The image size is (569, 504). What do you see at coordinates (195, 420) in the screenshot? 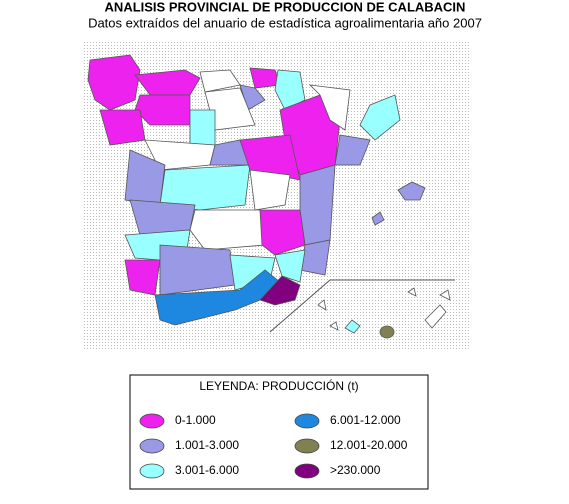
I see `legend-label: 0-1.000` at bounding box center [195, 420].